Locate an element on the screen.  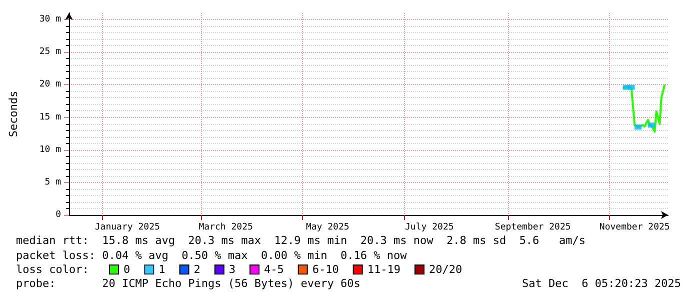
y-axis-title: Seconds is located at coordinates (13, 114).